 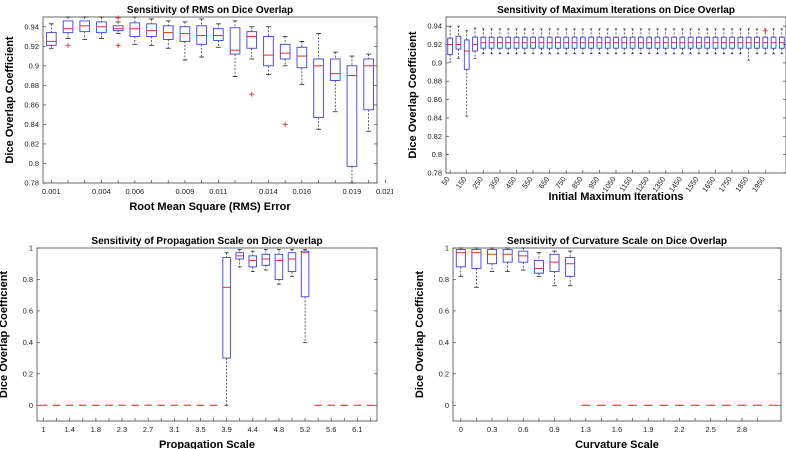 What do you see at coordinates (577, 182) in the screenshot?
I see `x-tick-label: 850` at bounding box center [577, 182].